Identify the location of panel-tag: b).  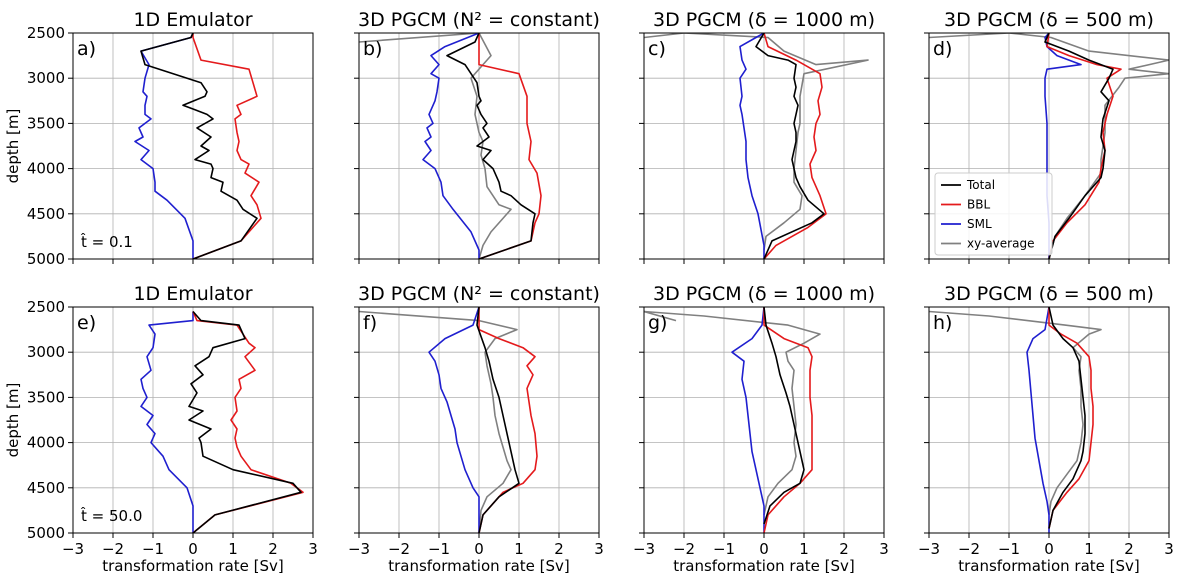
(372, 49).